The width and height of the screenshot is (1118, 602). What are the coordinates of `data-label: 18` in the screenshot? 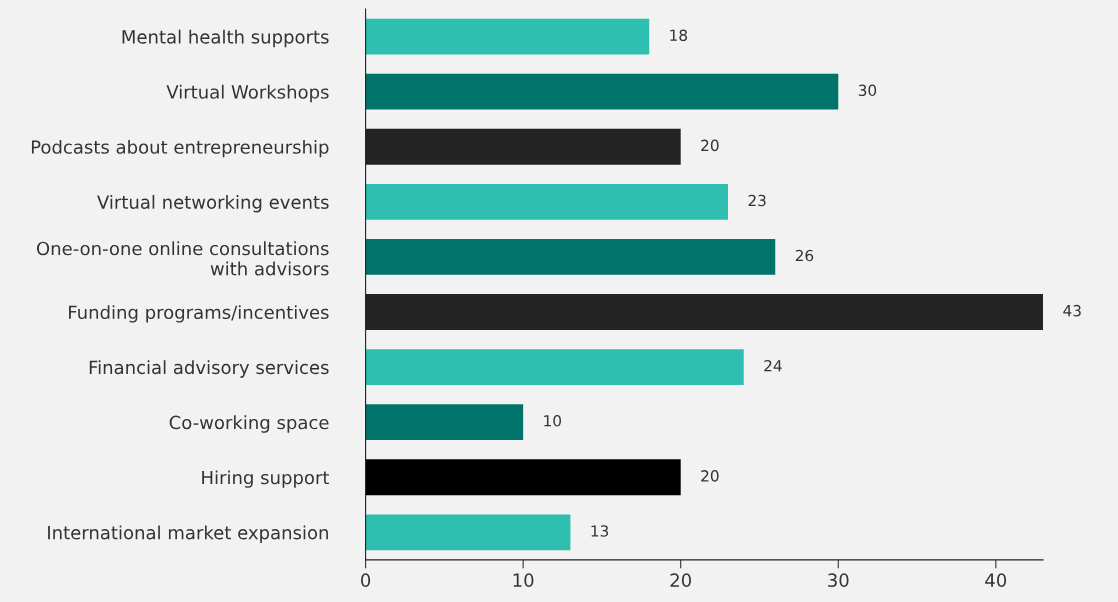 It's located at (679, 35).